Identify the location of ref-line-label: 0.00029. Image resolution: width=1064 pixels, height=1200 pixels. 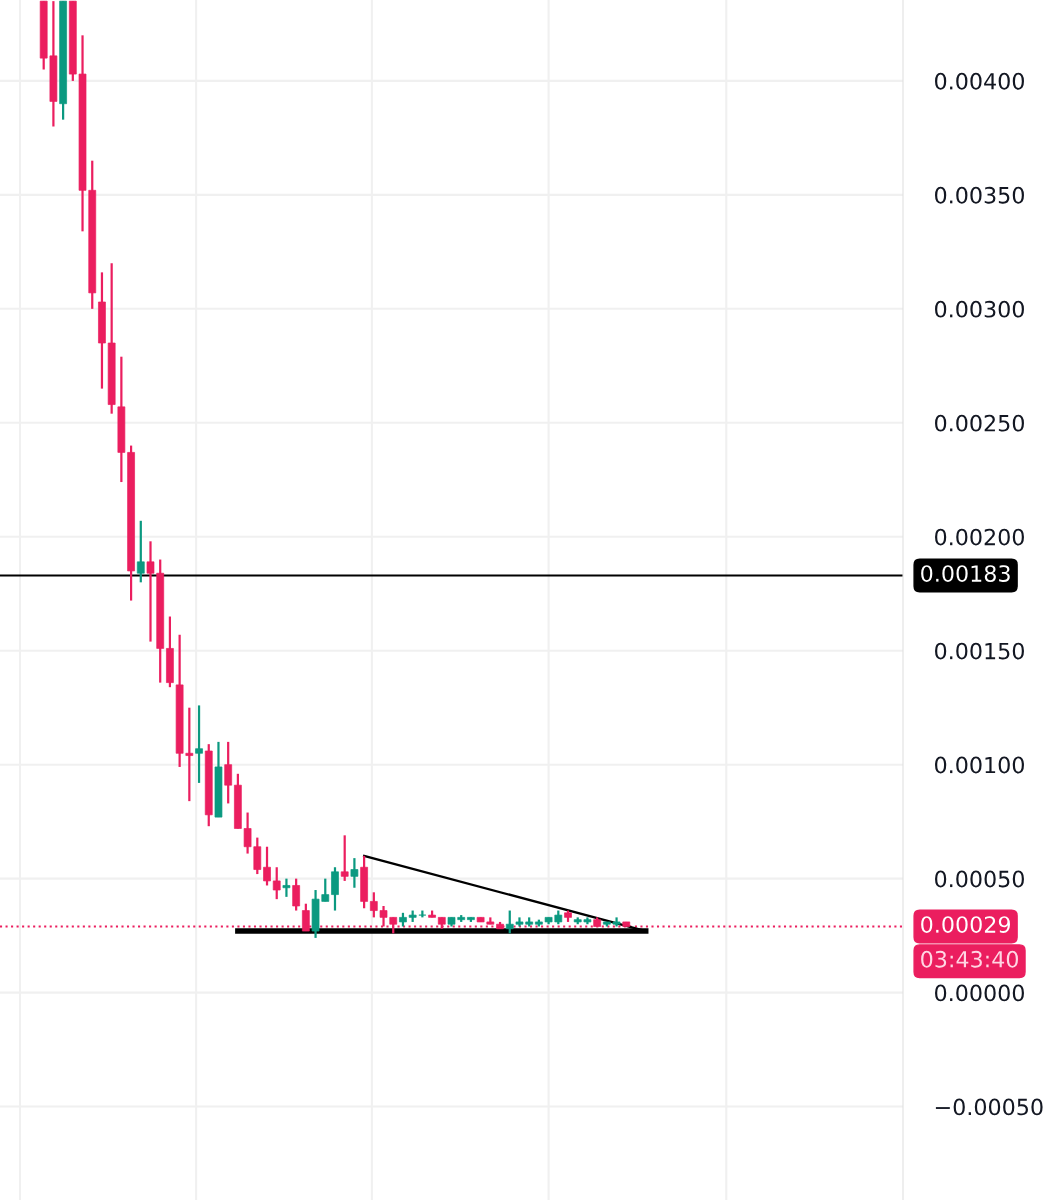
(965, 924).